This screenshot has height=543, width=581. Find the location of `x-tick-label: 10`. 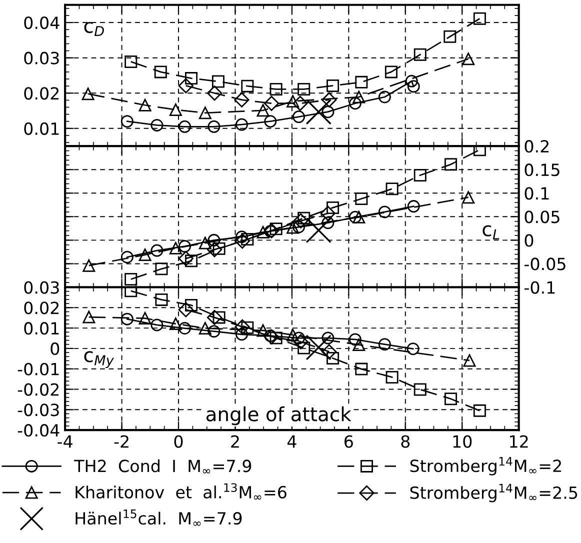

x-tick-label: 10 is located at coordinates (462, 441).